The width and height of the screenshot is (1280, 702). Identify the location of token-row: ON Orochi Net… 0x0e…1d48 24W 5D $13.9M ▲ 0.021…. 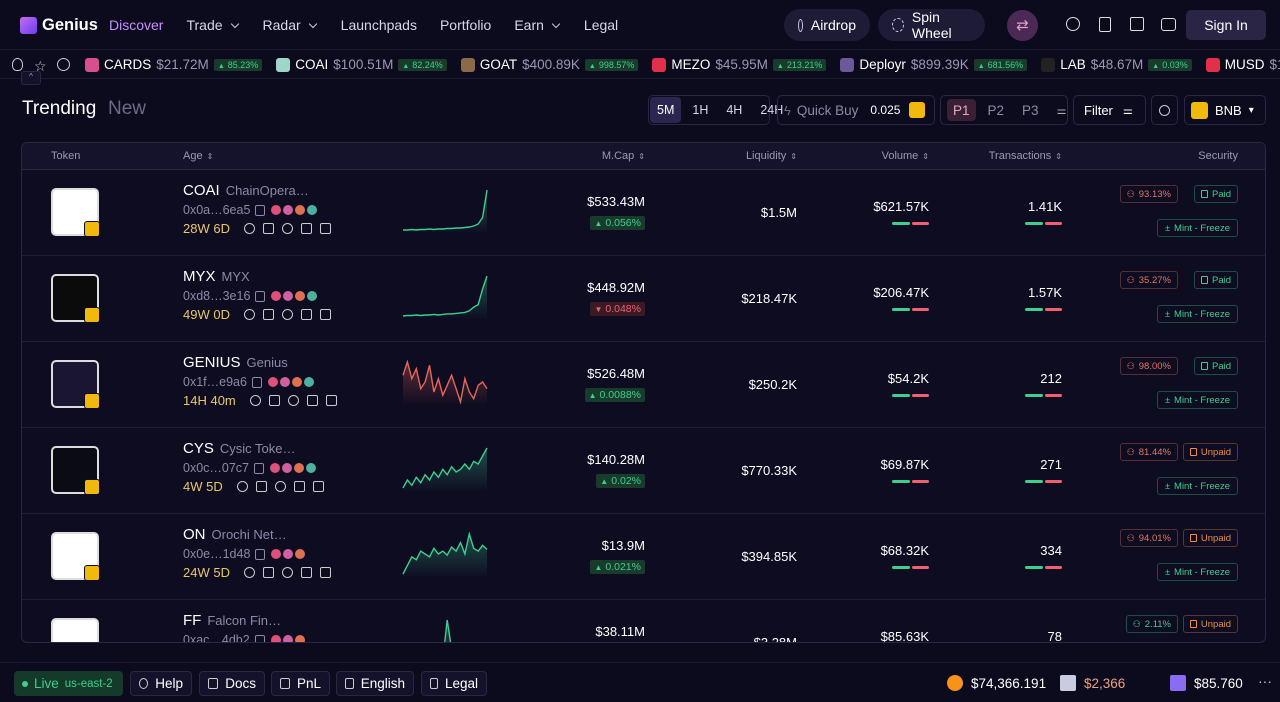
(643, 557).